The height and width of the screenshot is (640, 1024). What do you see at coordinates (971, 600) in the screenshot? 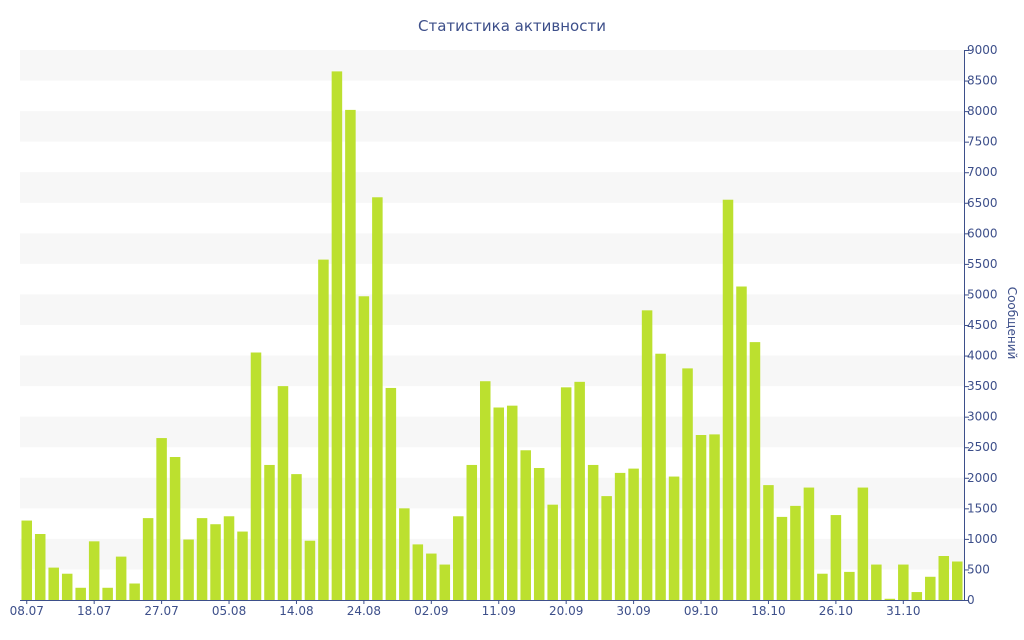
I see `y-tick-label: 0` at bounding box center [971, 600].